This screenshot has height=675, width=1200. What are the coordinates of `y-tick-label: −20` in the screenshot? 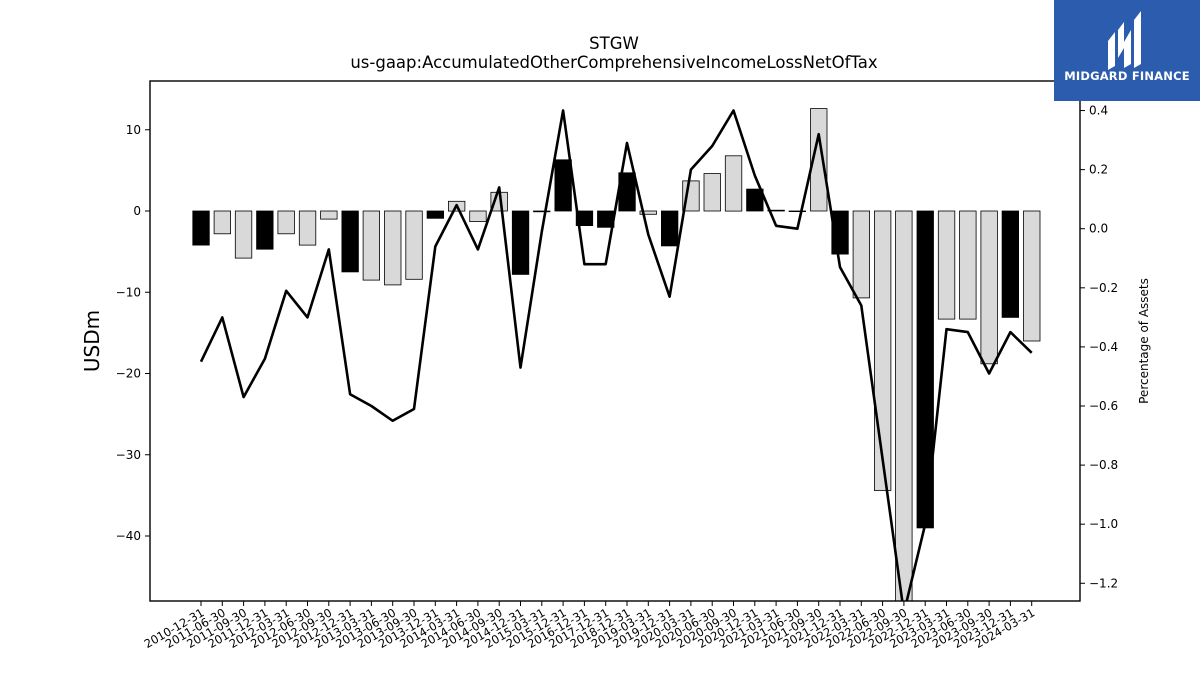 It's located at (128, 374).